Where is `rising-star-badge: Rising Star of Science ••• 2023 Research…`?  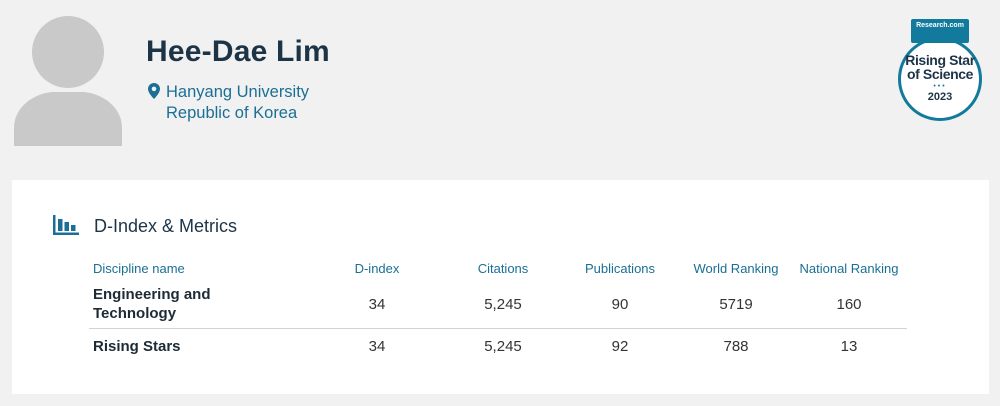 rising-star-badge: Rising Star of Science ••• 2023 Research… is located at coordinates (940, 72).